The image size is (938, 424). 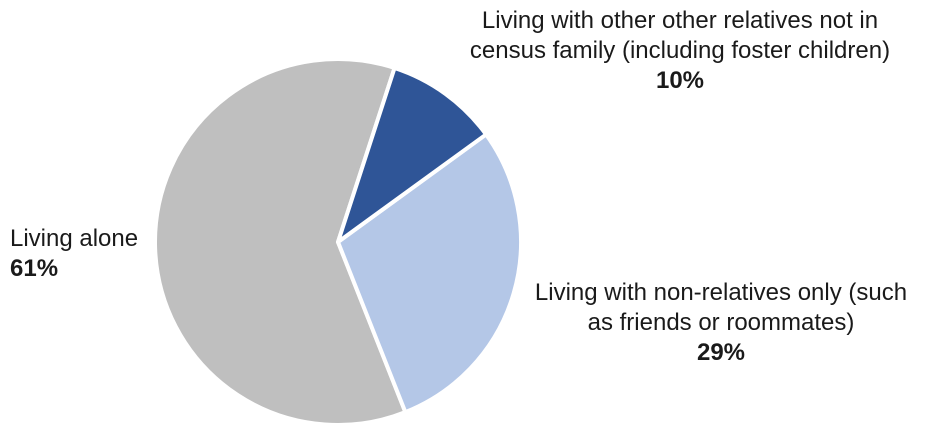 I want to click on slice-label-text-non-relatives-line-2: as friends or roommates), so click(x=721, y=322).